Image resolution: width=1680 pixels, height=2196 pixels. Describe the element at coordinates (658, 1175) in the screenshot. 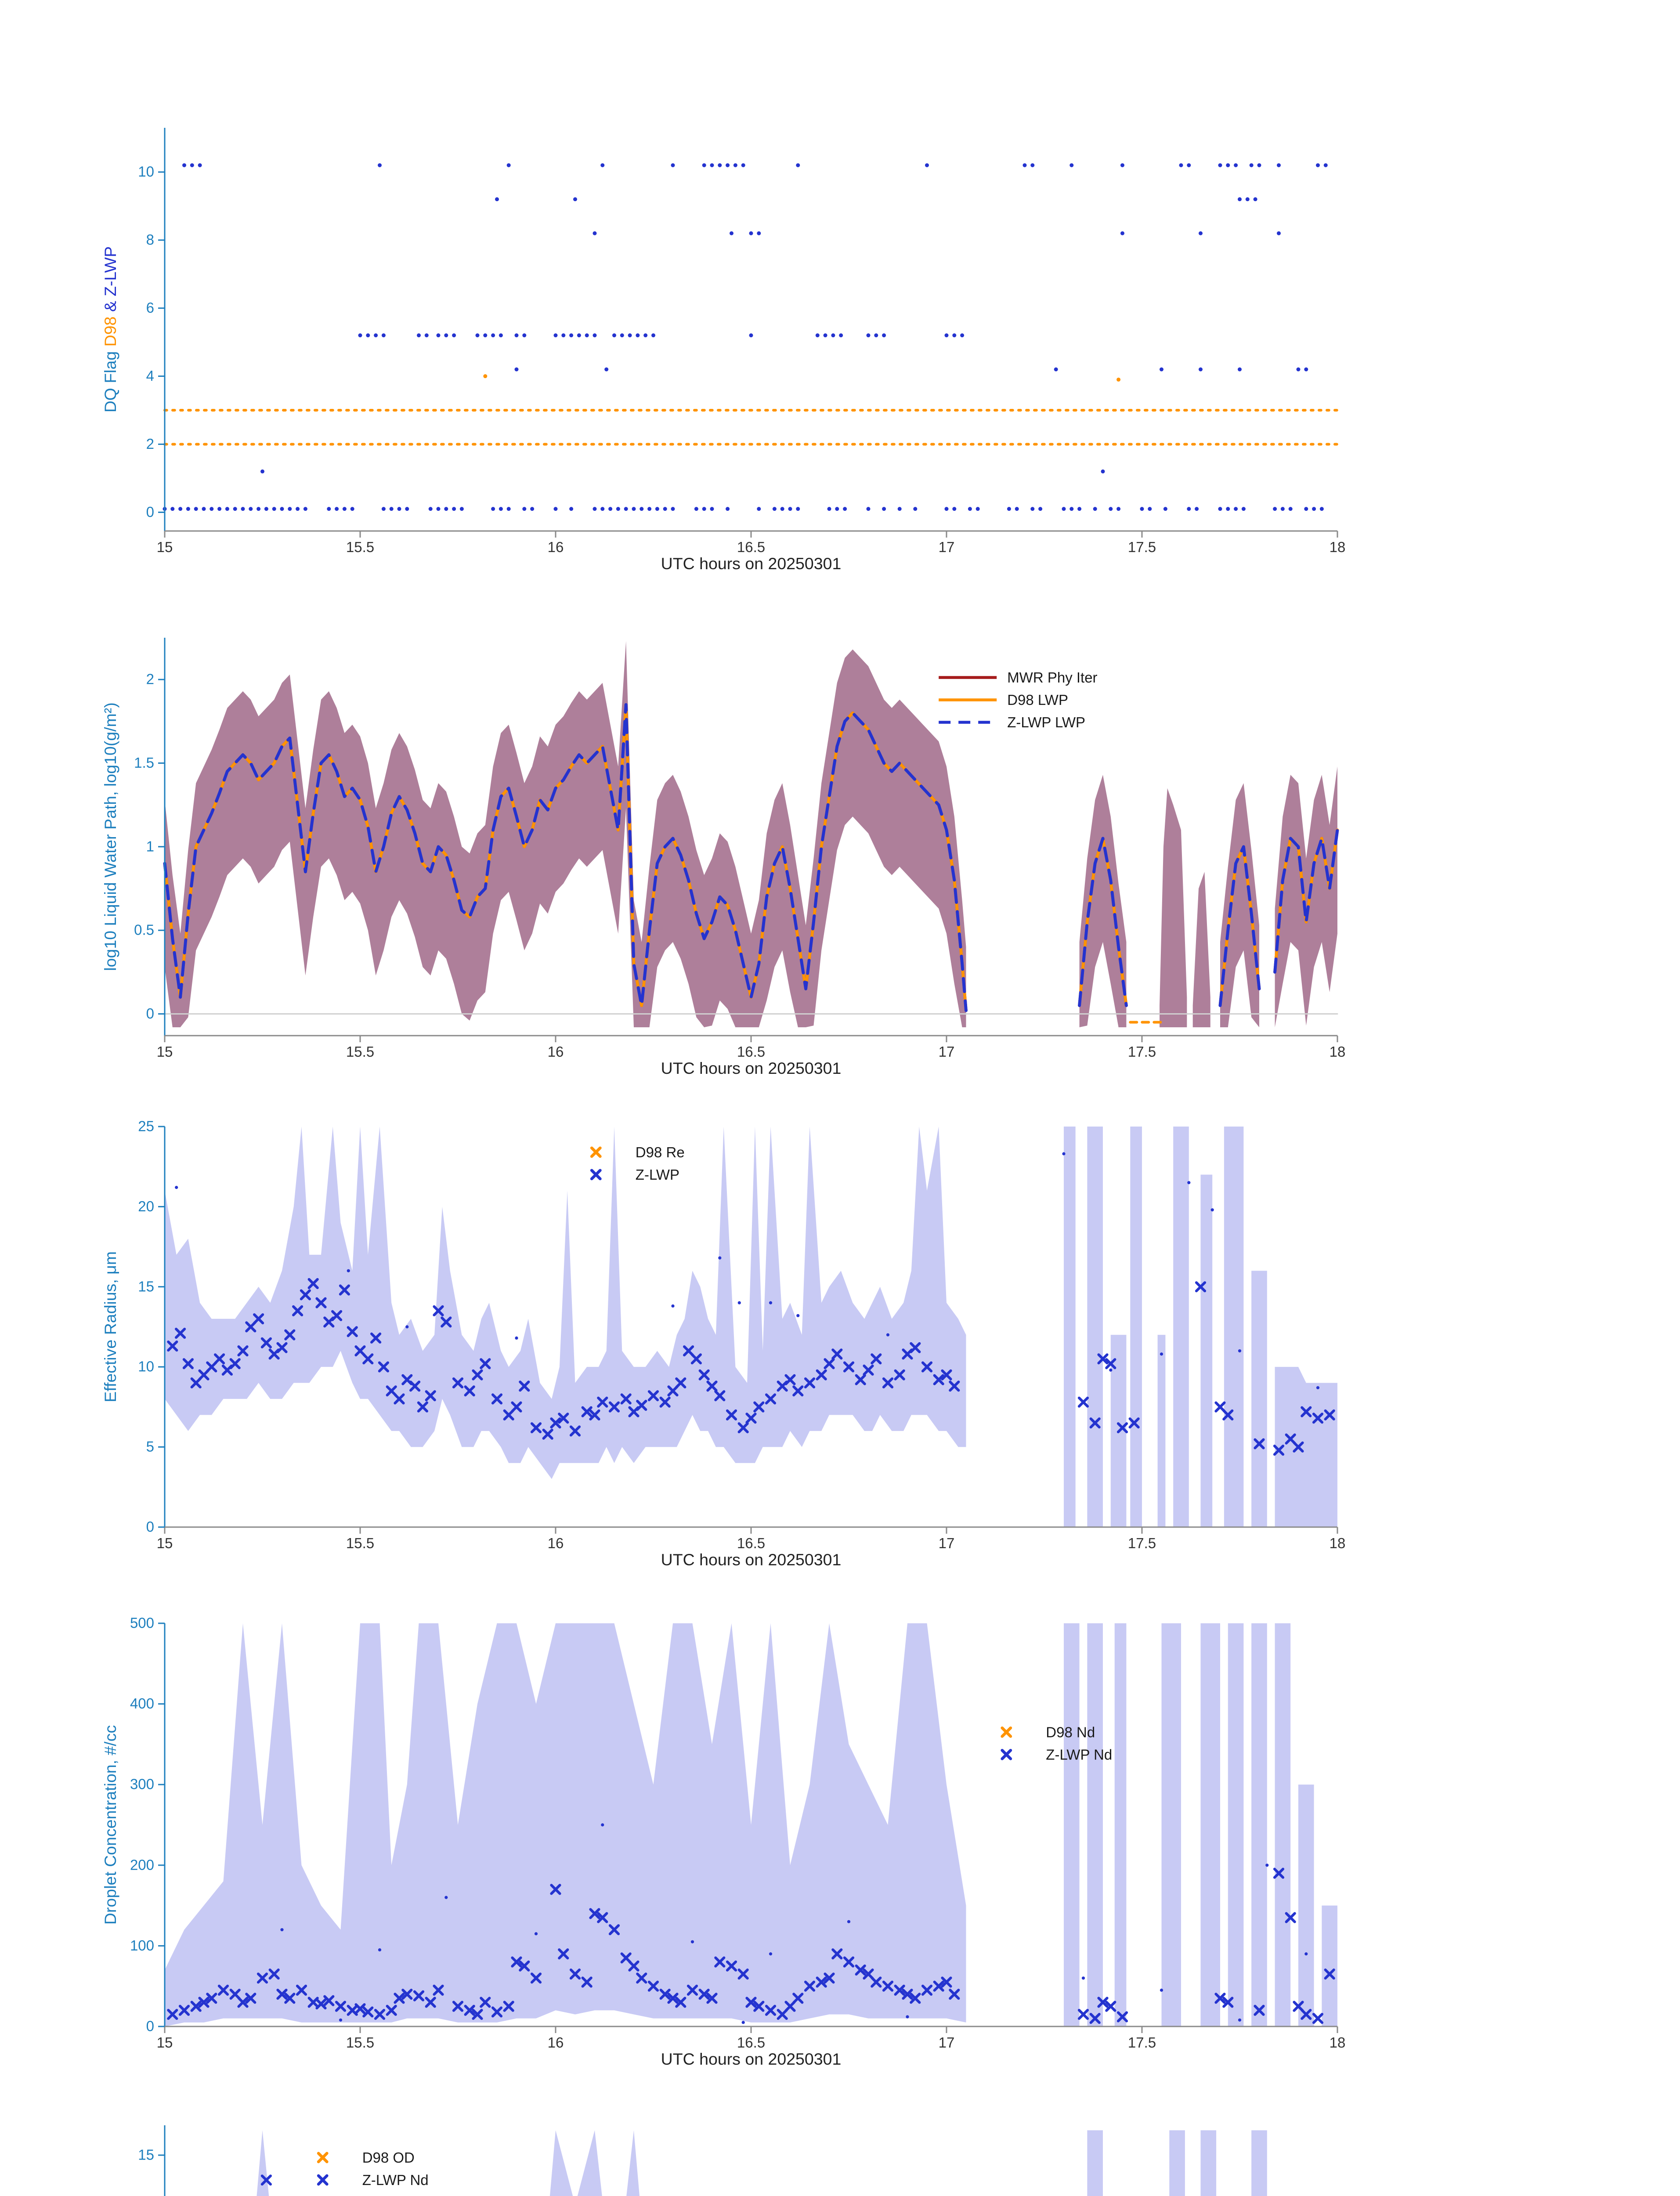

I see `svg-text: Z-LWP` at that location.